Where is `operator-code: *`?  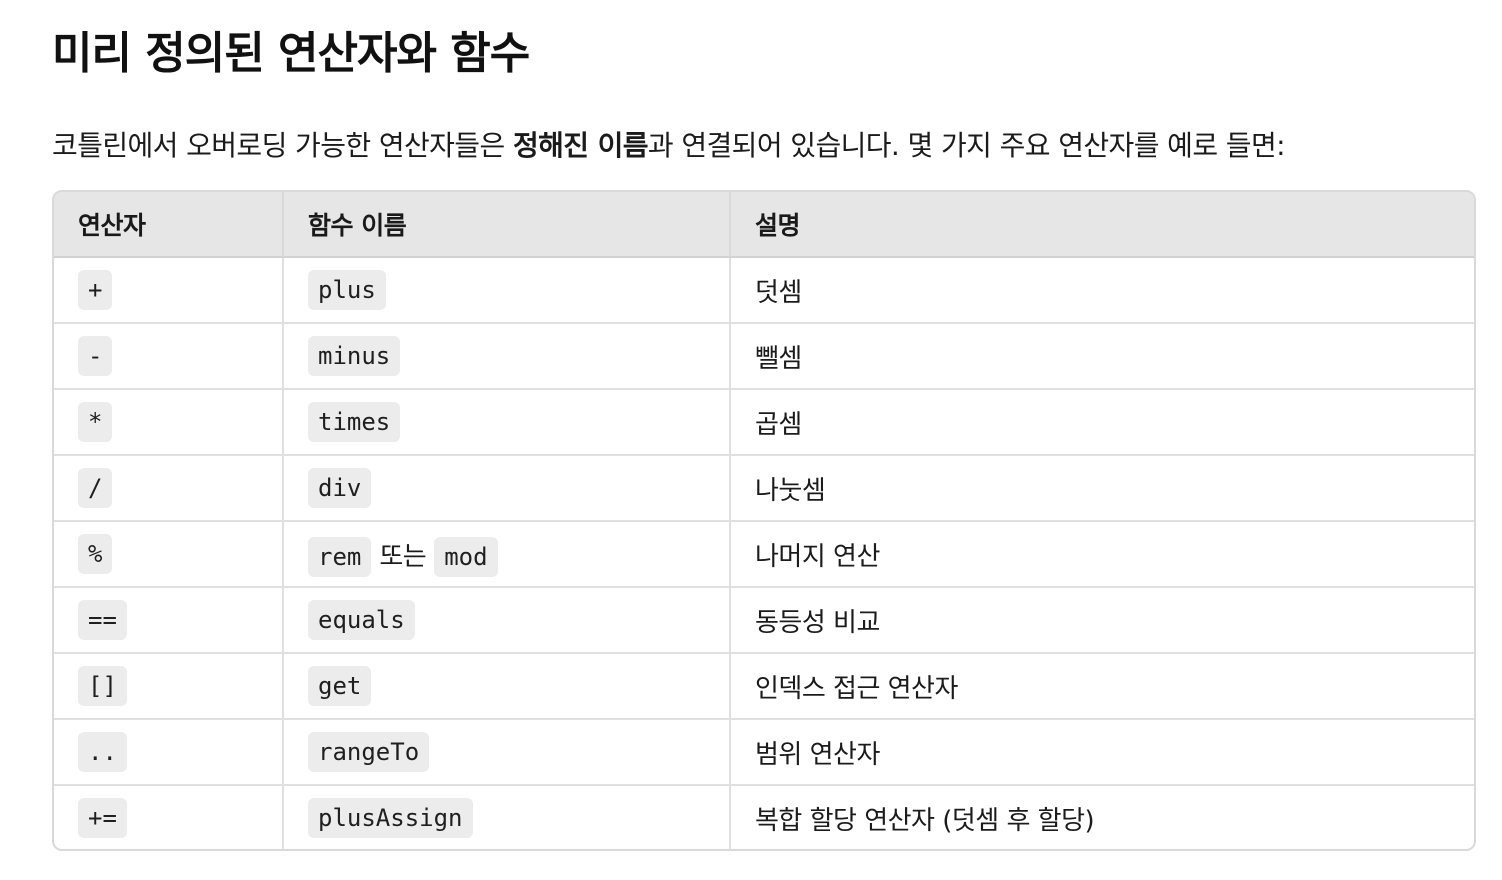
operator-code: * is located at coordinates (95, 422).